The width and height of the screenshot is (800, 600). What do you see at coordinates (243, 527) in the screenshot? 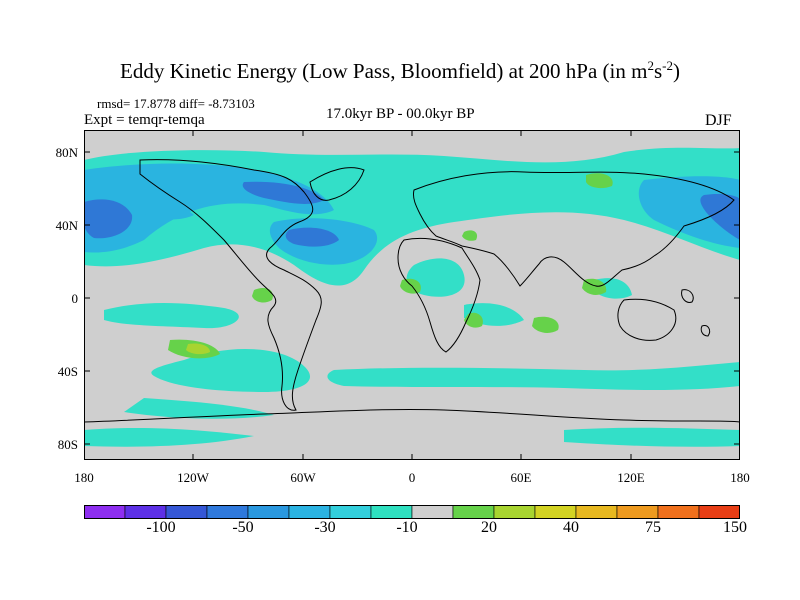
I see `colorbar-label: -50` at bounding box center [243, 527].